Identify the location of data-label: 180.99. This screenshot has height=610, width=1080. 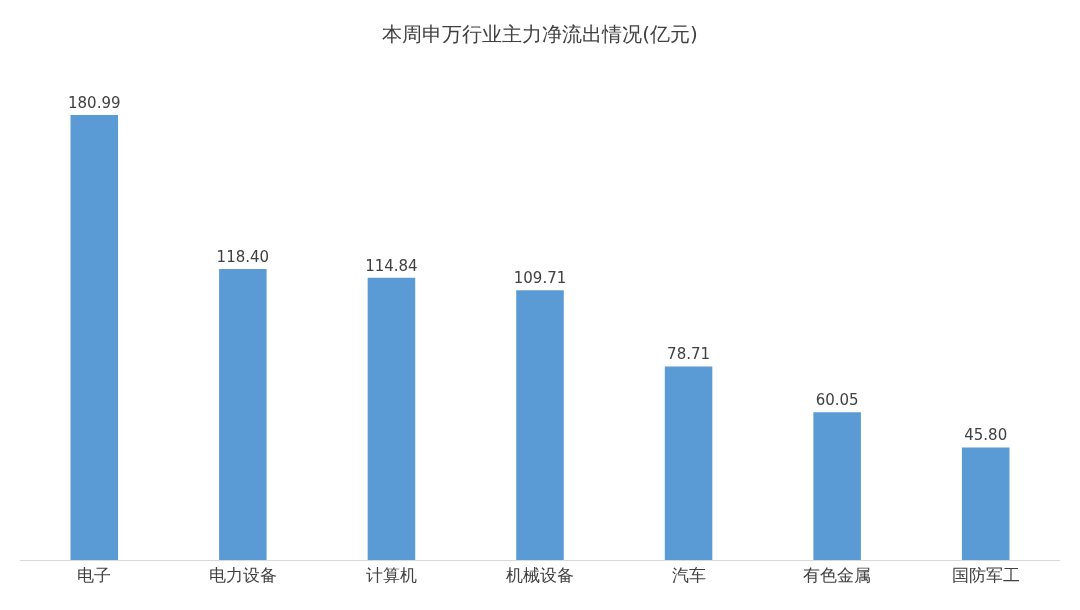
(94, 103).